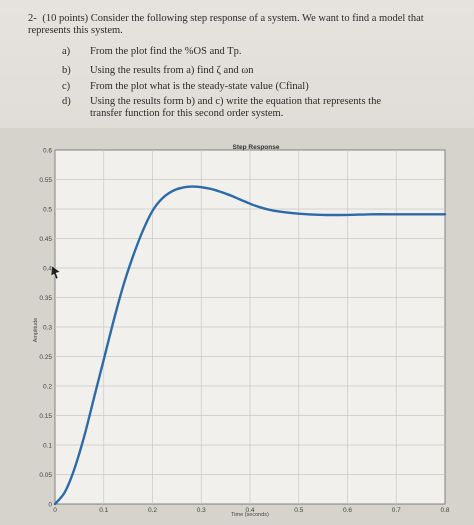 The height and width of the screenshot is (525, 474). I want to click on item-letter: a), so click(66, 51).